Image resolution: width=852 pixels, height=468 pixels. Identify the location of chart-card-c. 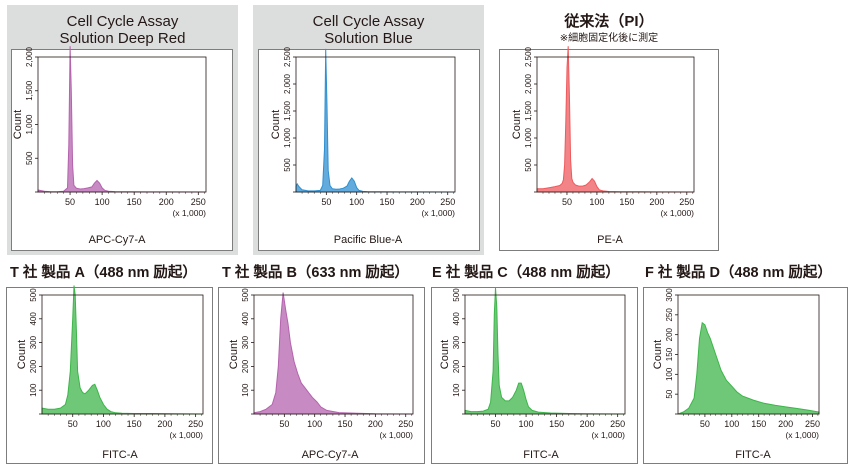
(534, 375).